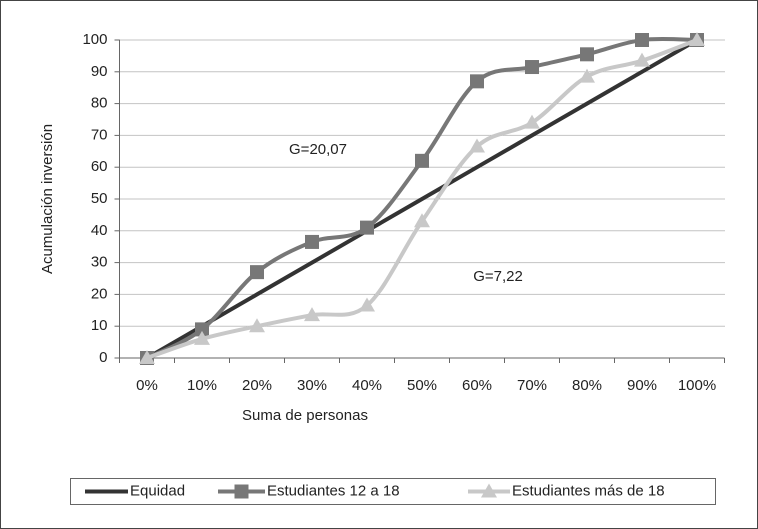 Image resolution: width=758 pixels, height=529 pixels. Describe the element at coordinates (99, 293) in the screenshot. I see `y-tick-label: 20` at that location.